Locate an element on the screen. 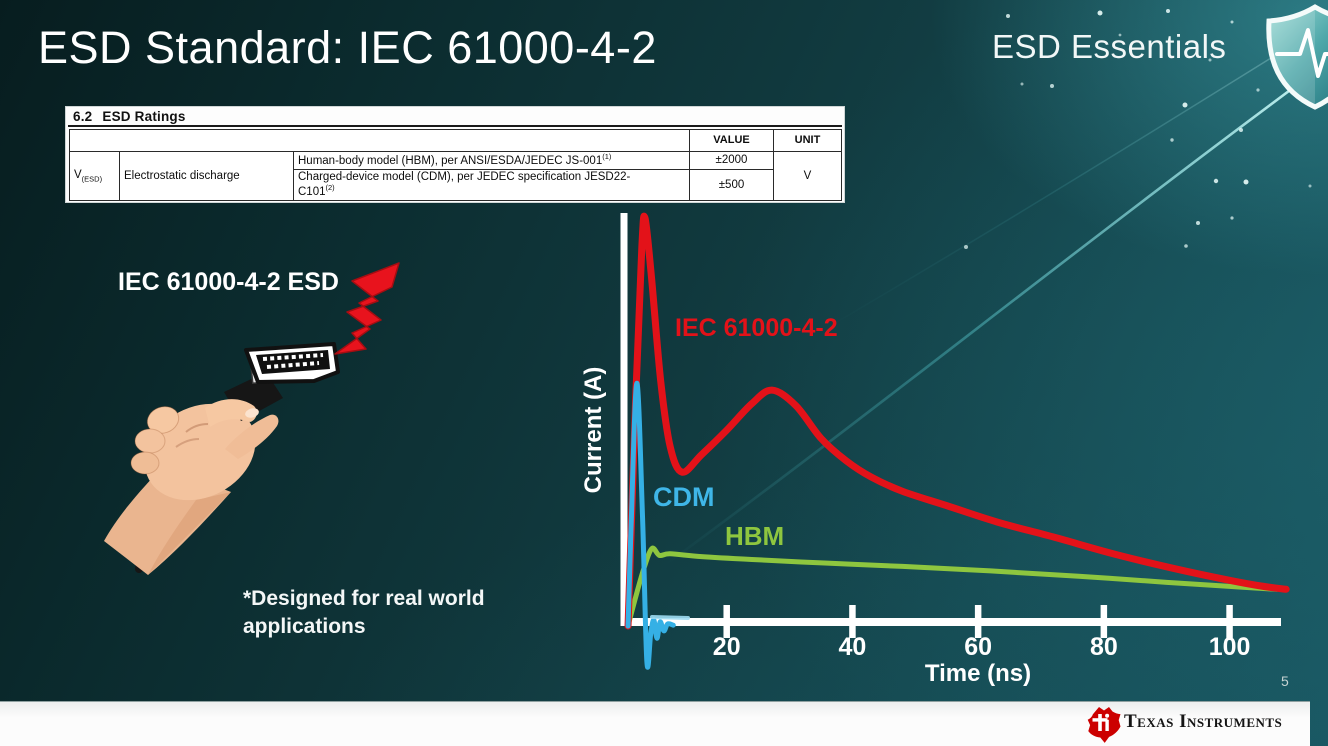  unit-cell: V is located at coordinates (807, 176).